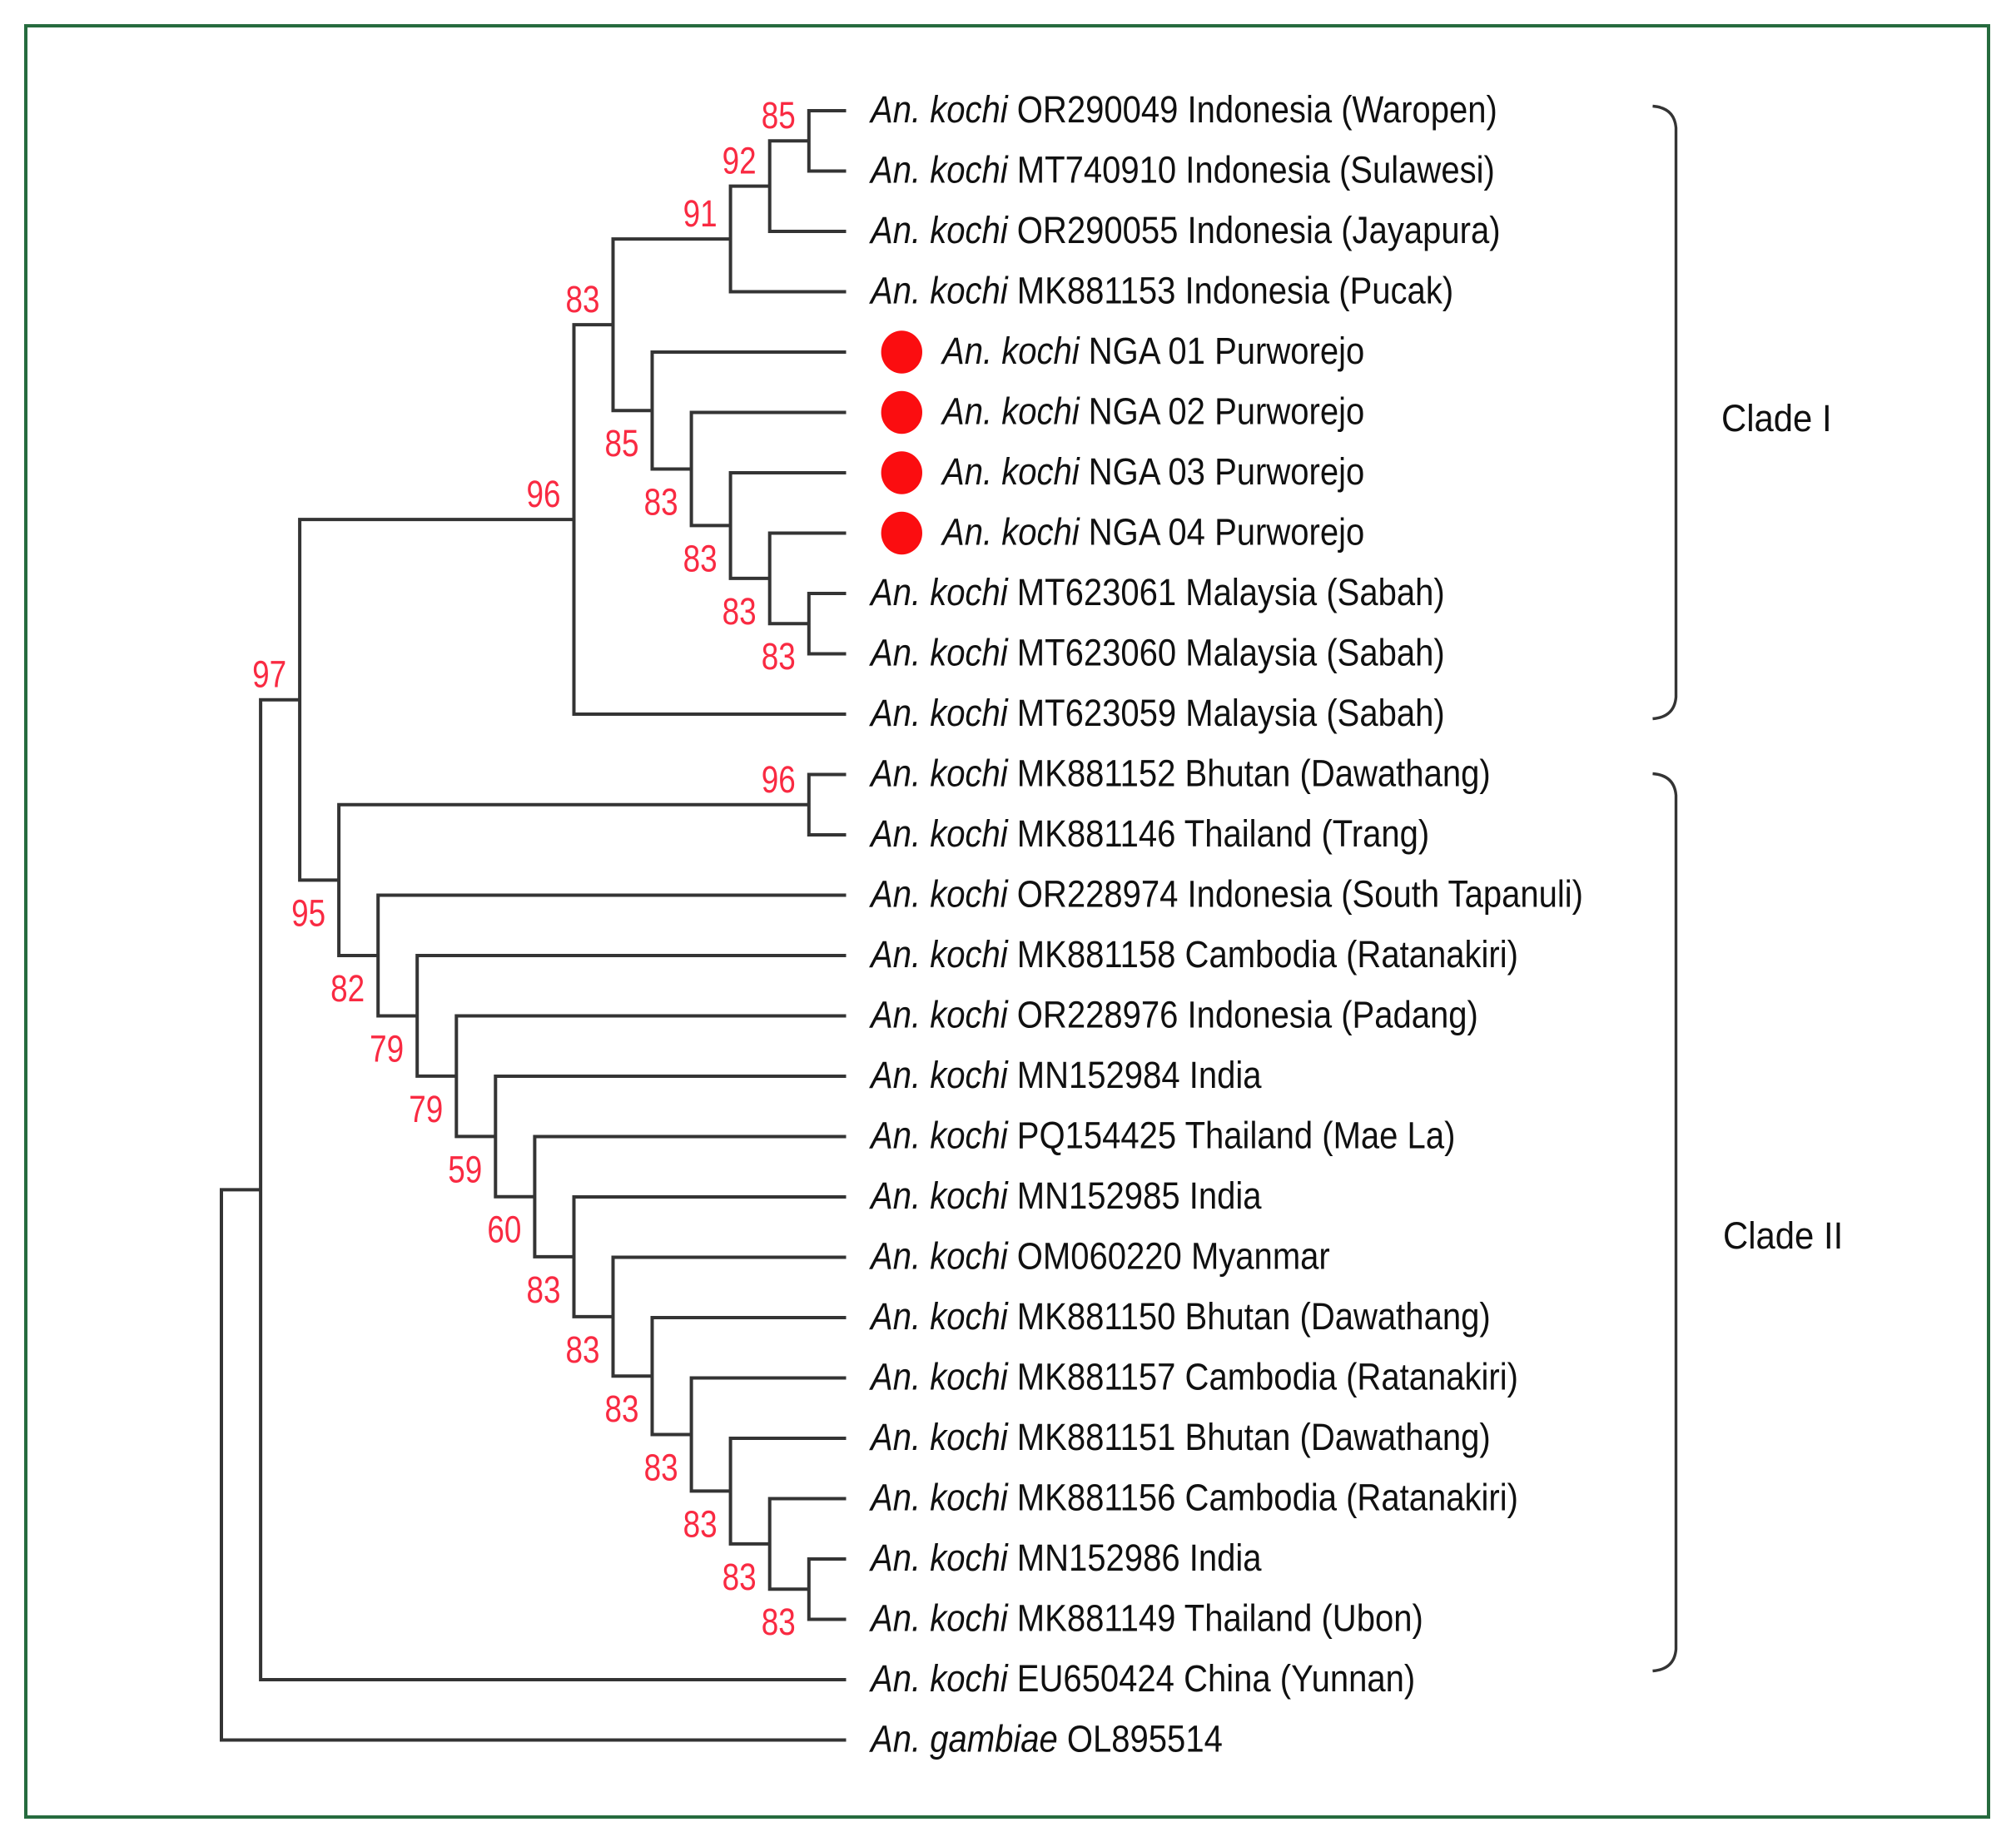 This screenshot has width=2016, height=1827. Describe the element at coordinates (1776, 418) in the screenshot. I see `svg-text: Clade I` at that location.